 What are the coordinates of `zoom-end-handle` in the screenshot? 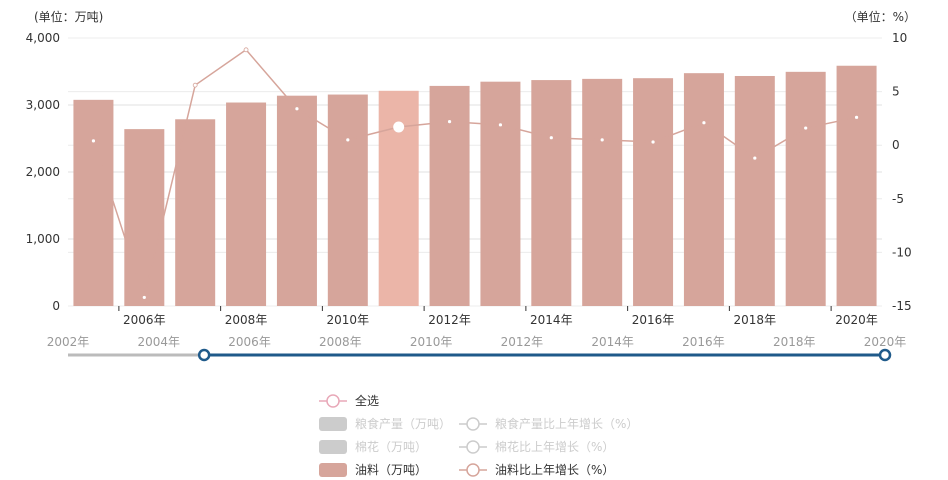 It's located at (885, 355).